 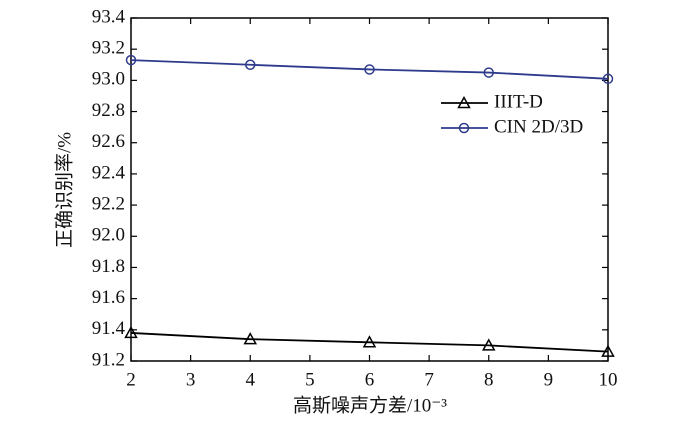 I want to click on x-tick-label: 5, so click(x=310, y=379).